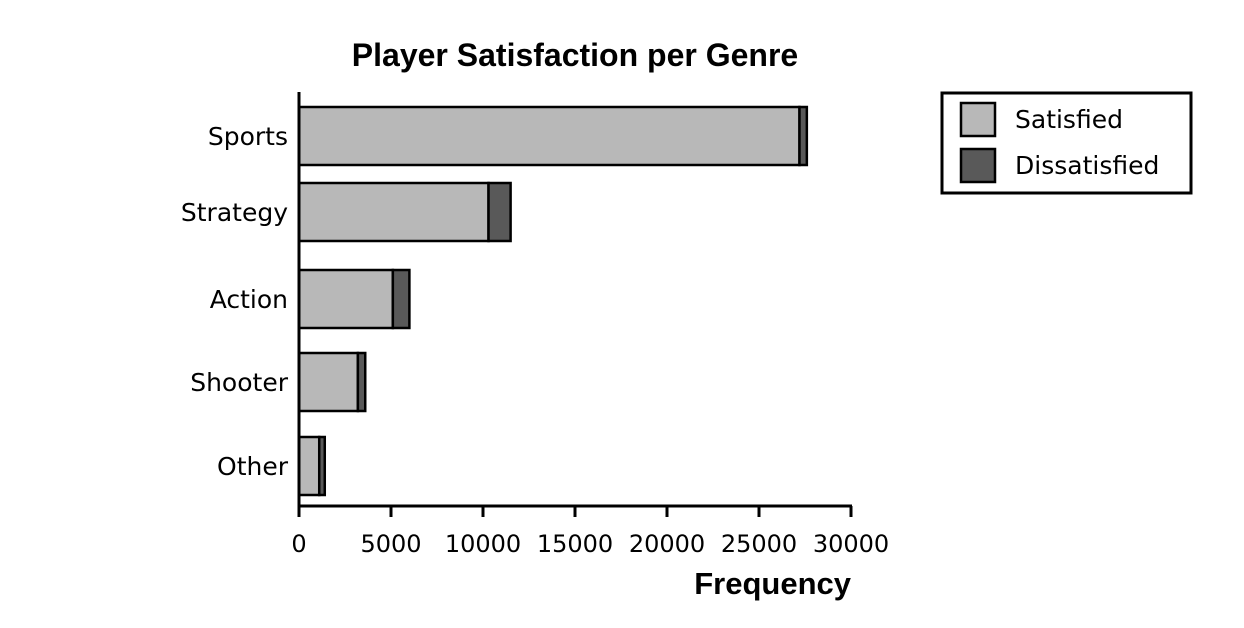 The width and height of the screenshot is (1244, 628). Describe the element at coordinates (248, 136) in the screenshot. I see `category-label-sports: Sports` at that location.